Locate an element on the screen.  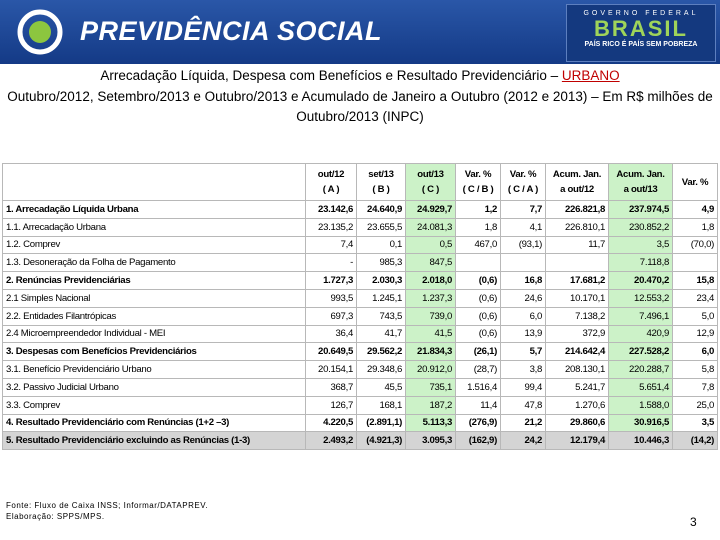
cell: 13,9 is located at coordinates (523, 334).